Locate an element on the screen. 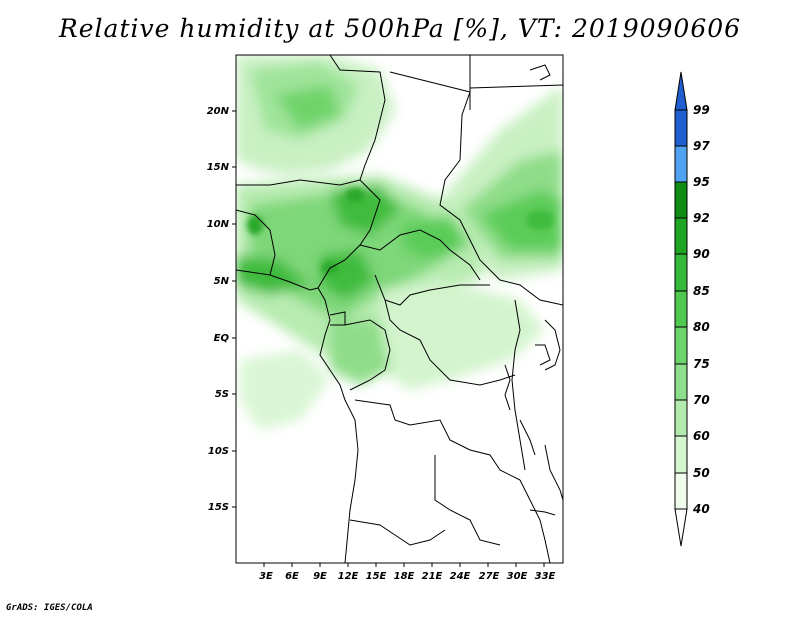 The image size is (800, 618). colorbar-label: 40 is located at coordinates (701, 509).